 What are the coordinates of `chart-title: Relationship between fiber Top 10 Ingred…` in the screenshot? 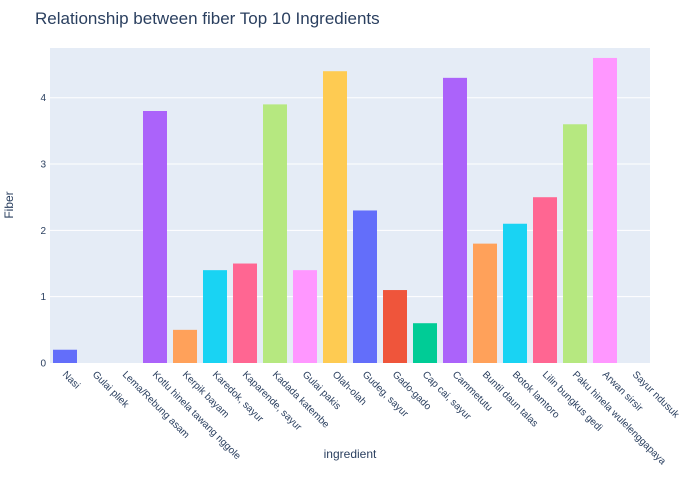 It's located at (207, 18).